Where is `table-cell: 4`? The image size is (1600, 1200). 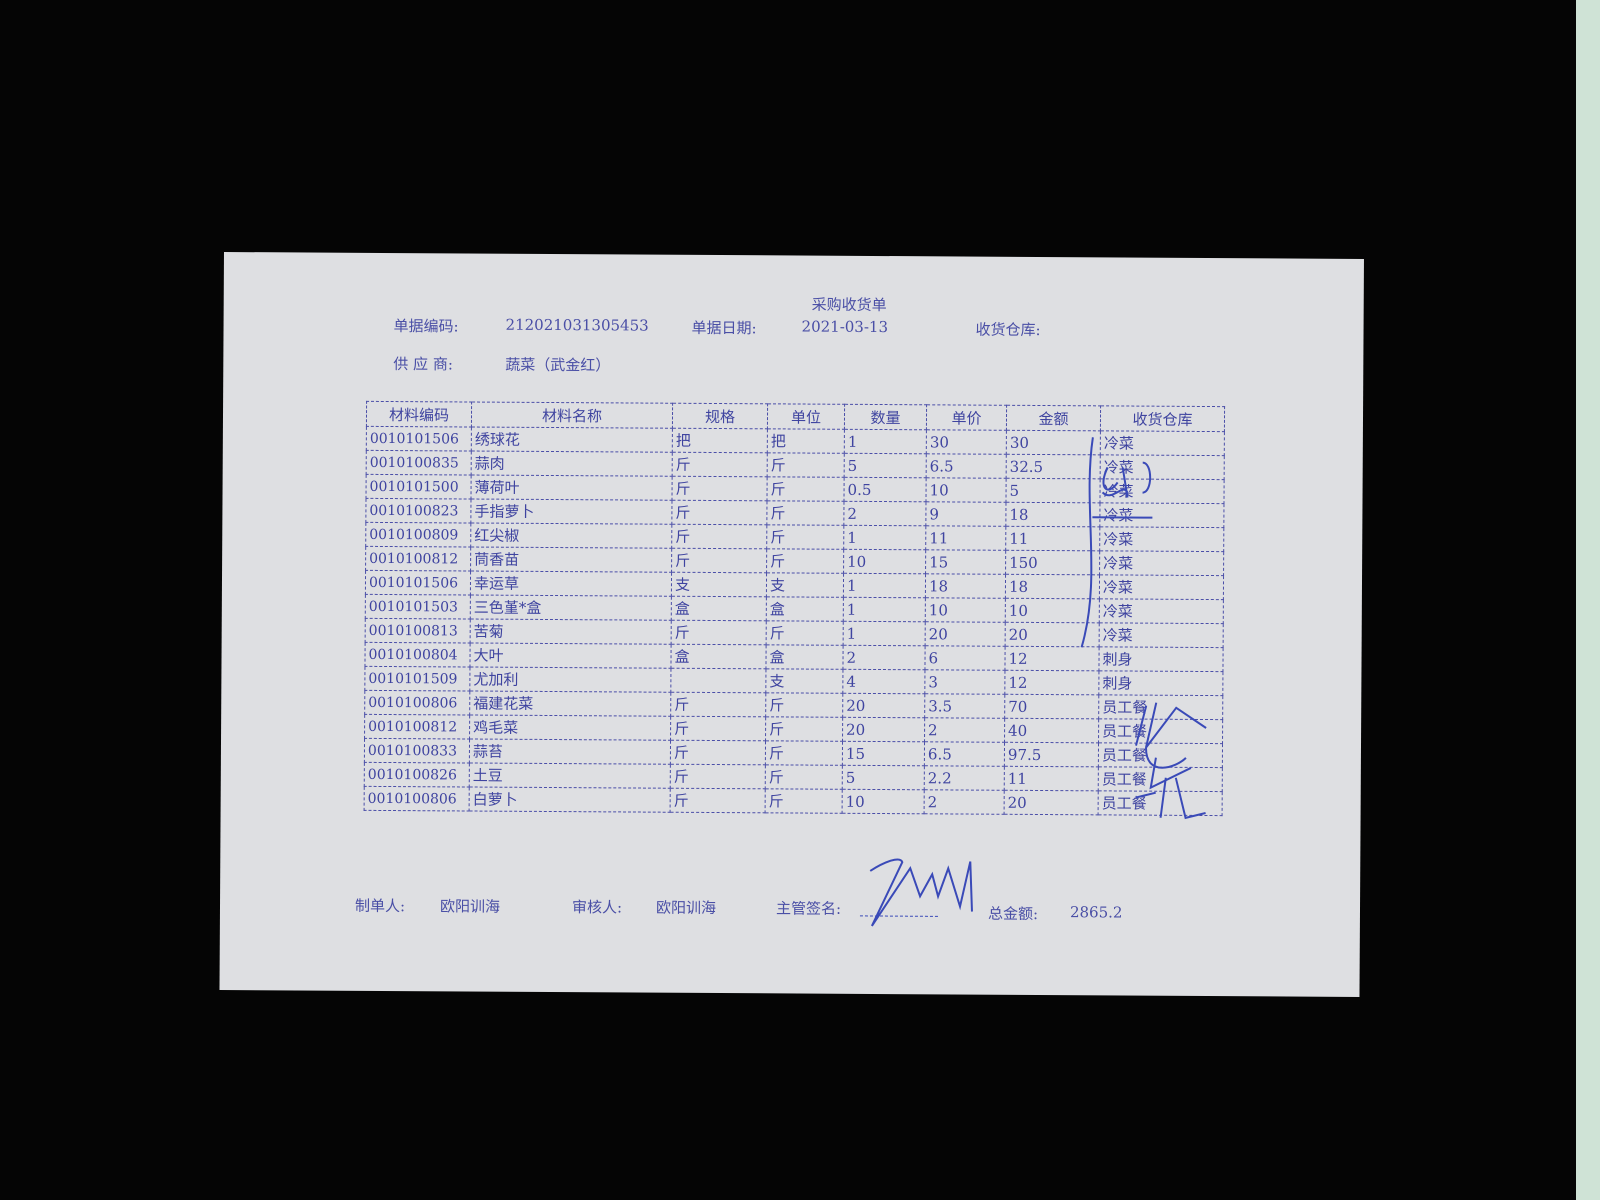
table-cell: 4 is located at coordinates (883, 681).